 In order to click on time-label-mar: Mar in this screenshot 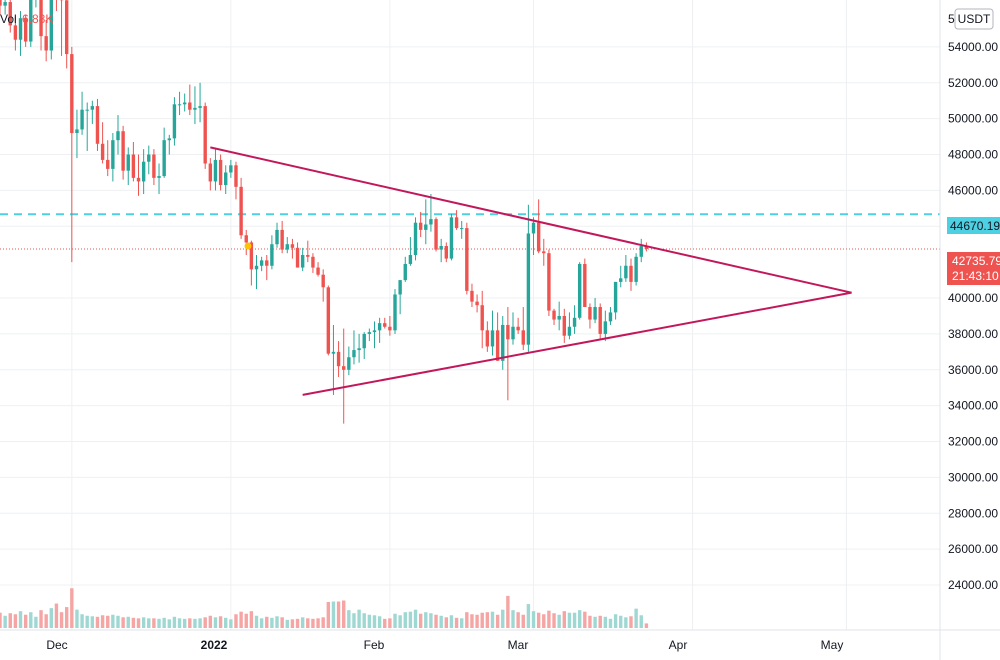, I will do `click(518, 645)`.